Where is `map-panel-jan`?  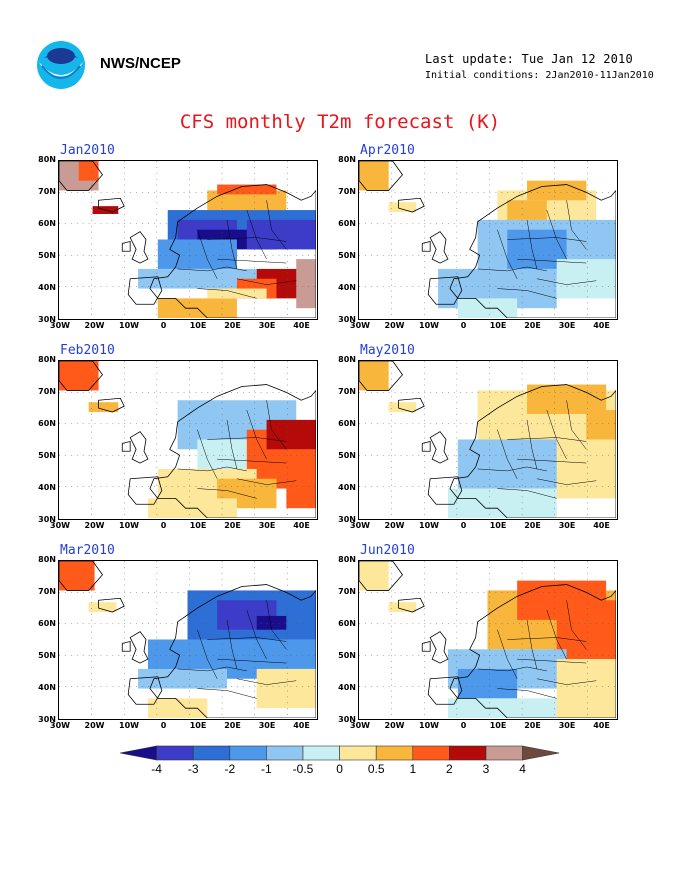 map-panel-jan is located at coordinates (188, 240).